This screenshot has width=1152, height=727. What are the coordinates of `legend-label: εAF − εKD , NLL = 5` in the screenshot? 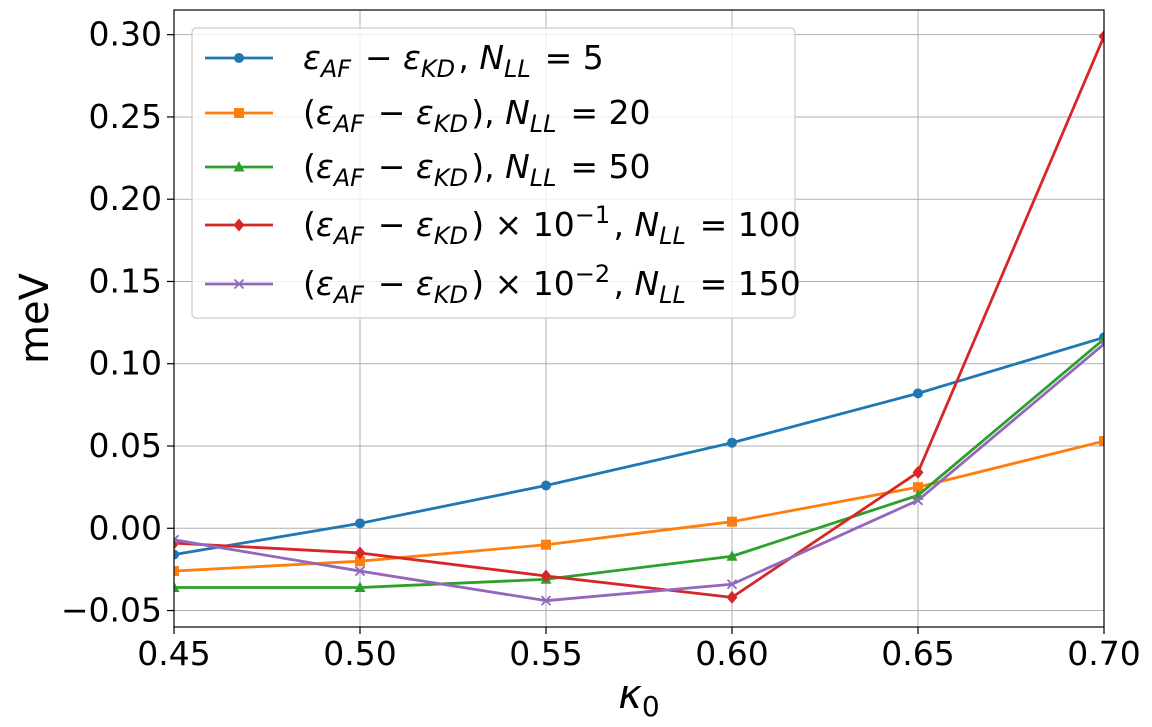 It's located at (453, 60).